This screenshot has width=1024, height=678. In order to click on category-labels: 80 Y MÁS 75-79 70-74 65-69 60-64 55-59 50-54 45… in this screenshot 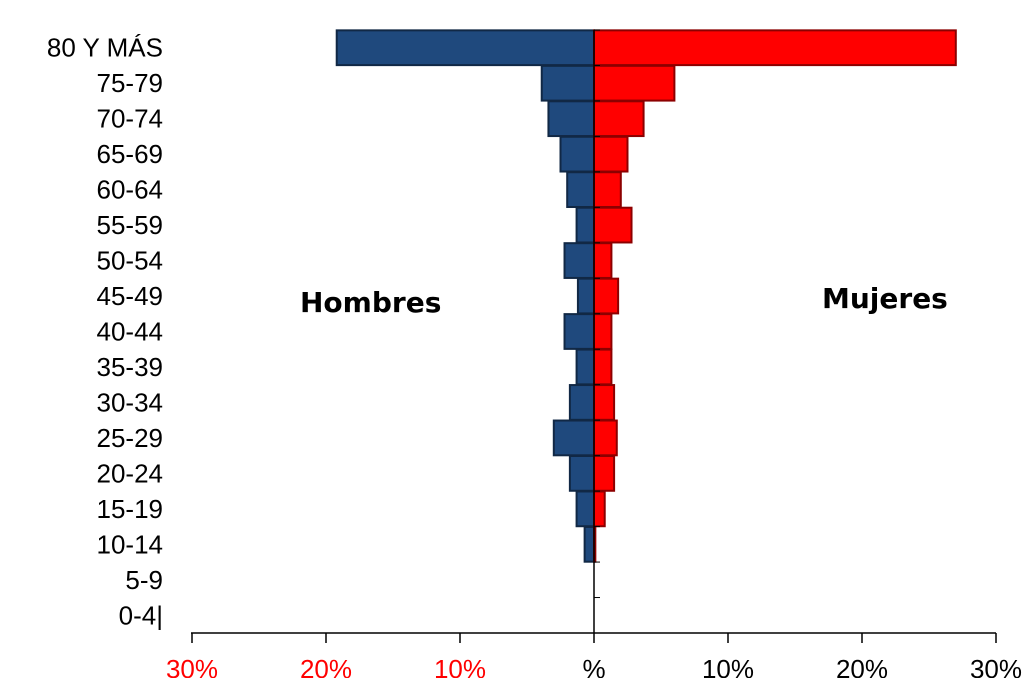, I will do `click(105, 332)`.